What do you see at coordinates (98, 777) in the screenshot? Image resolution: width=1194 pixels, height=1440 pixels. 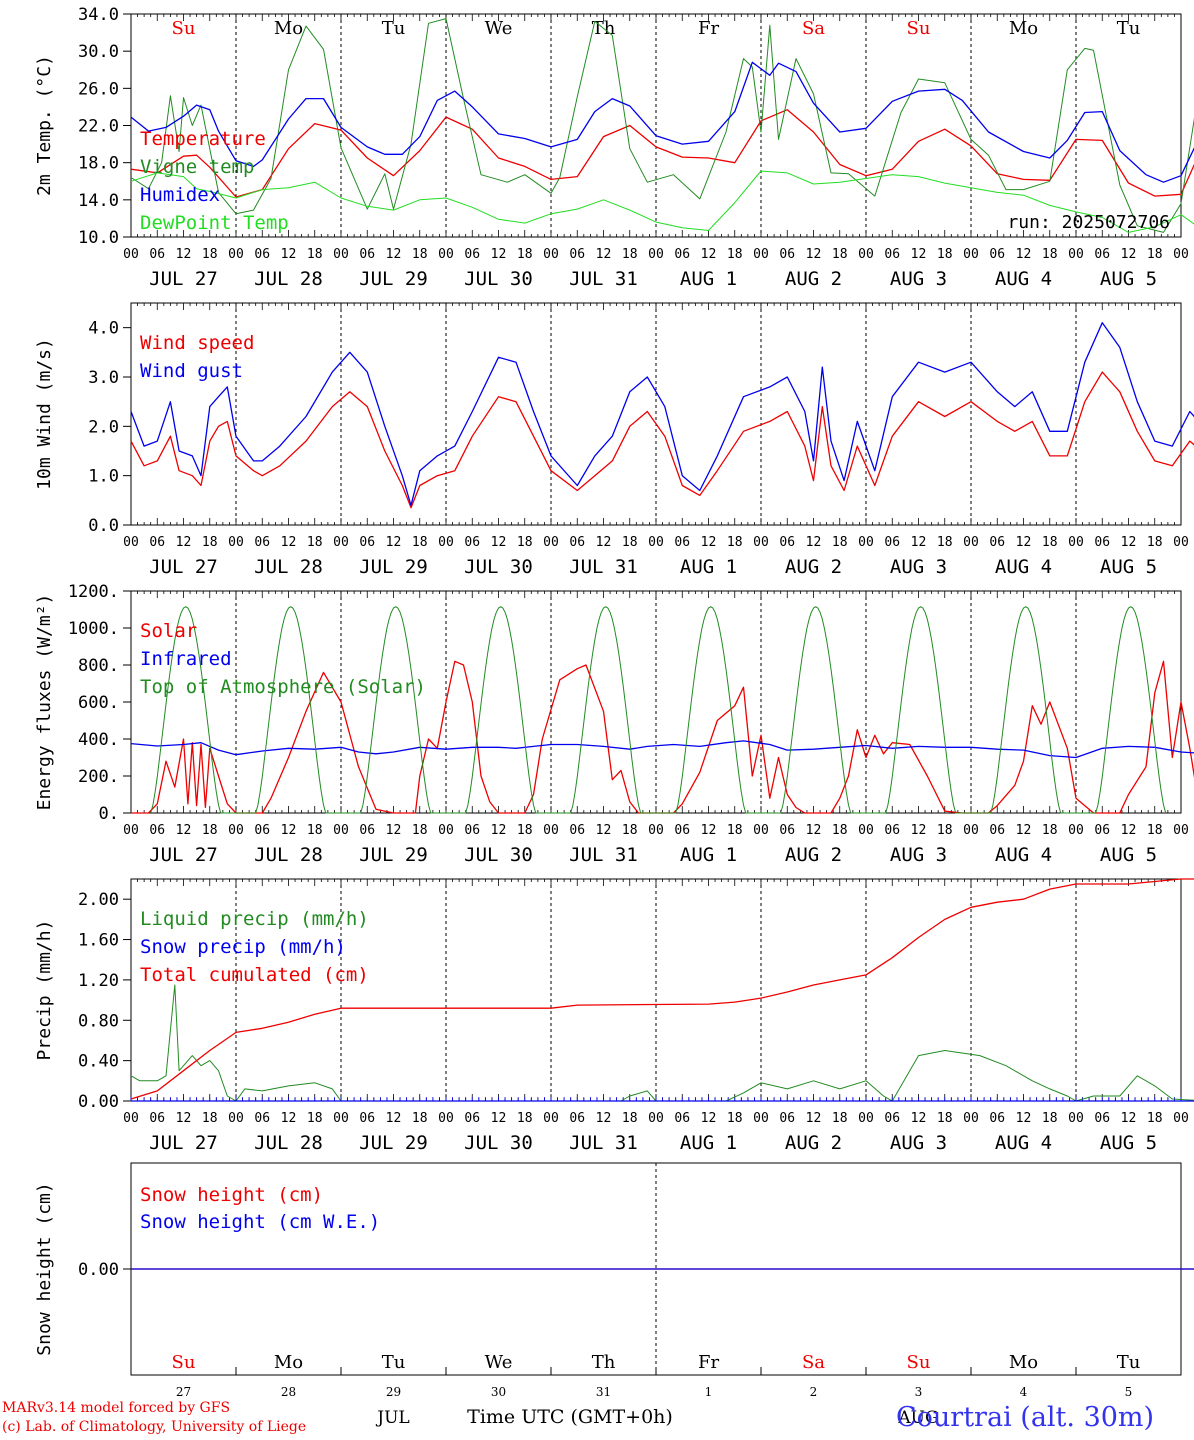 I see `y-tick-label: 200.` at bounding box center [98, 777].